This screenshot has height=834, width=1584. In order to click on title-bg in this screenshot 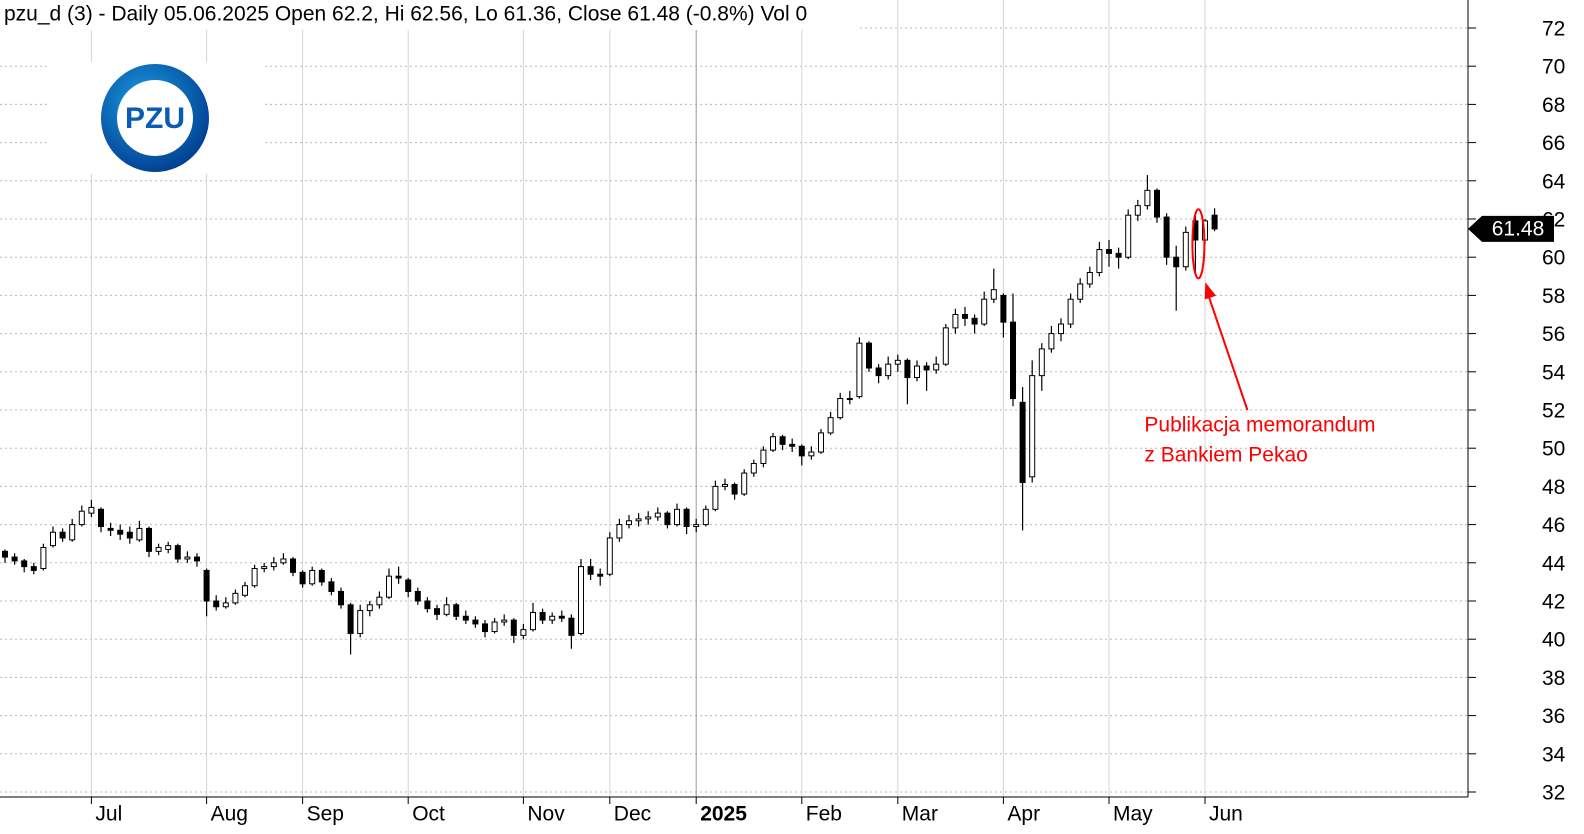, I will do `click(430, 15)`.